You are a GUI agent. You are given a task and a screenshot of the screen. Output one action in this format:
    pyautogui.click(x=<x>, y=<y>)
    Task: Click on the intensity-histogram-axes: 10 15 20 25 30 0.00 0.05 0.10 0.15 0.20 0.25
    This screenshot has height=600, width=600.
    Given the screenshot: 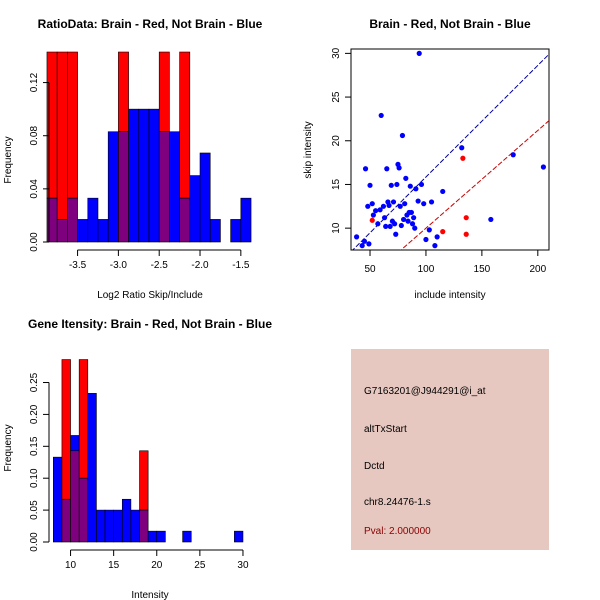 What is the action you would take?
    pyautogui.click(x=139, y=471)
    